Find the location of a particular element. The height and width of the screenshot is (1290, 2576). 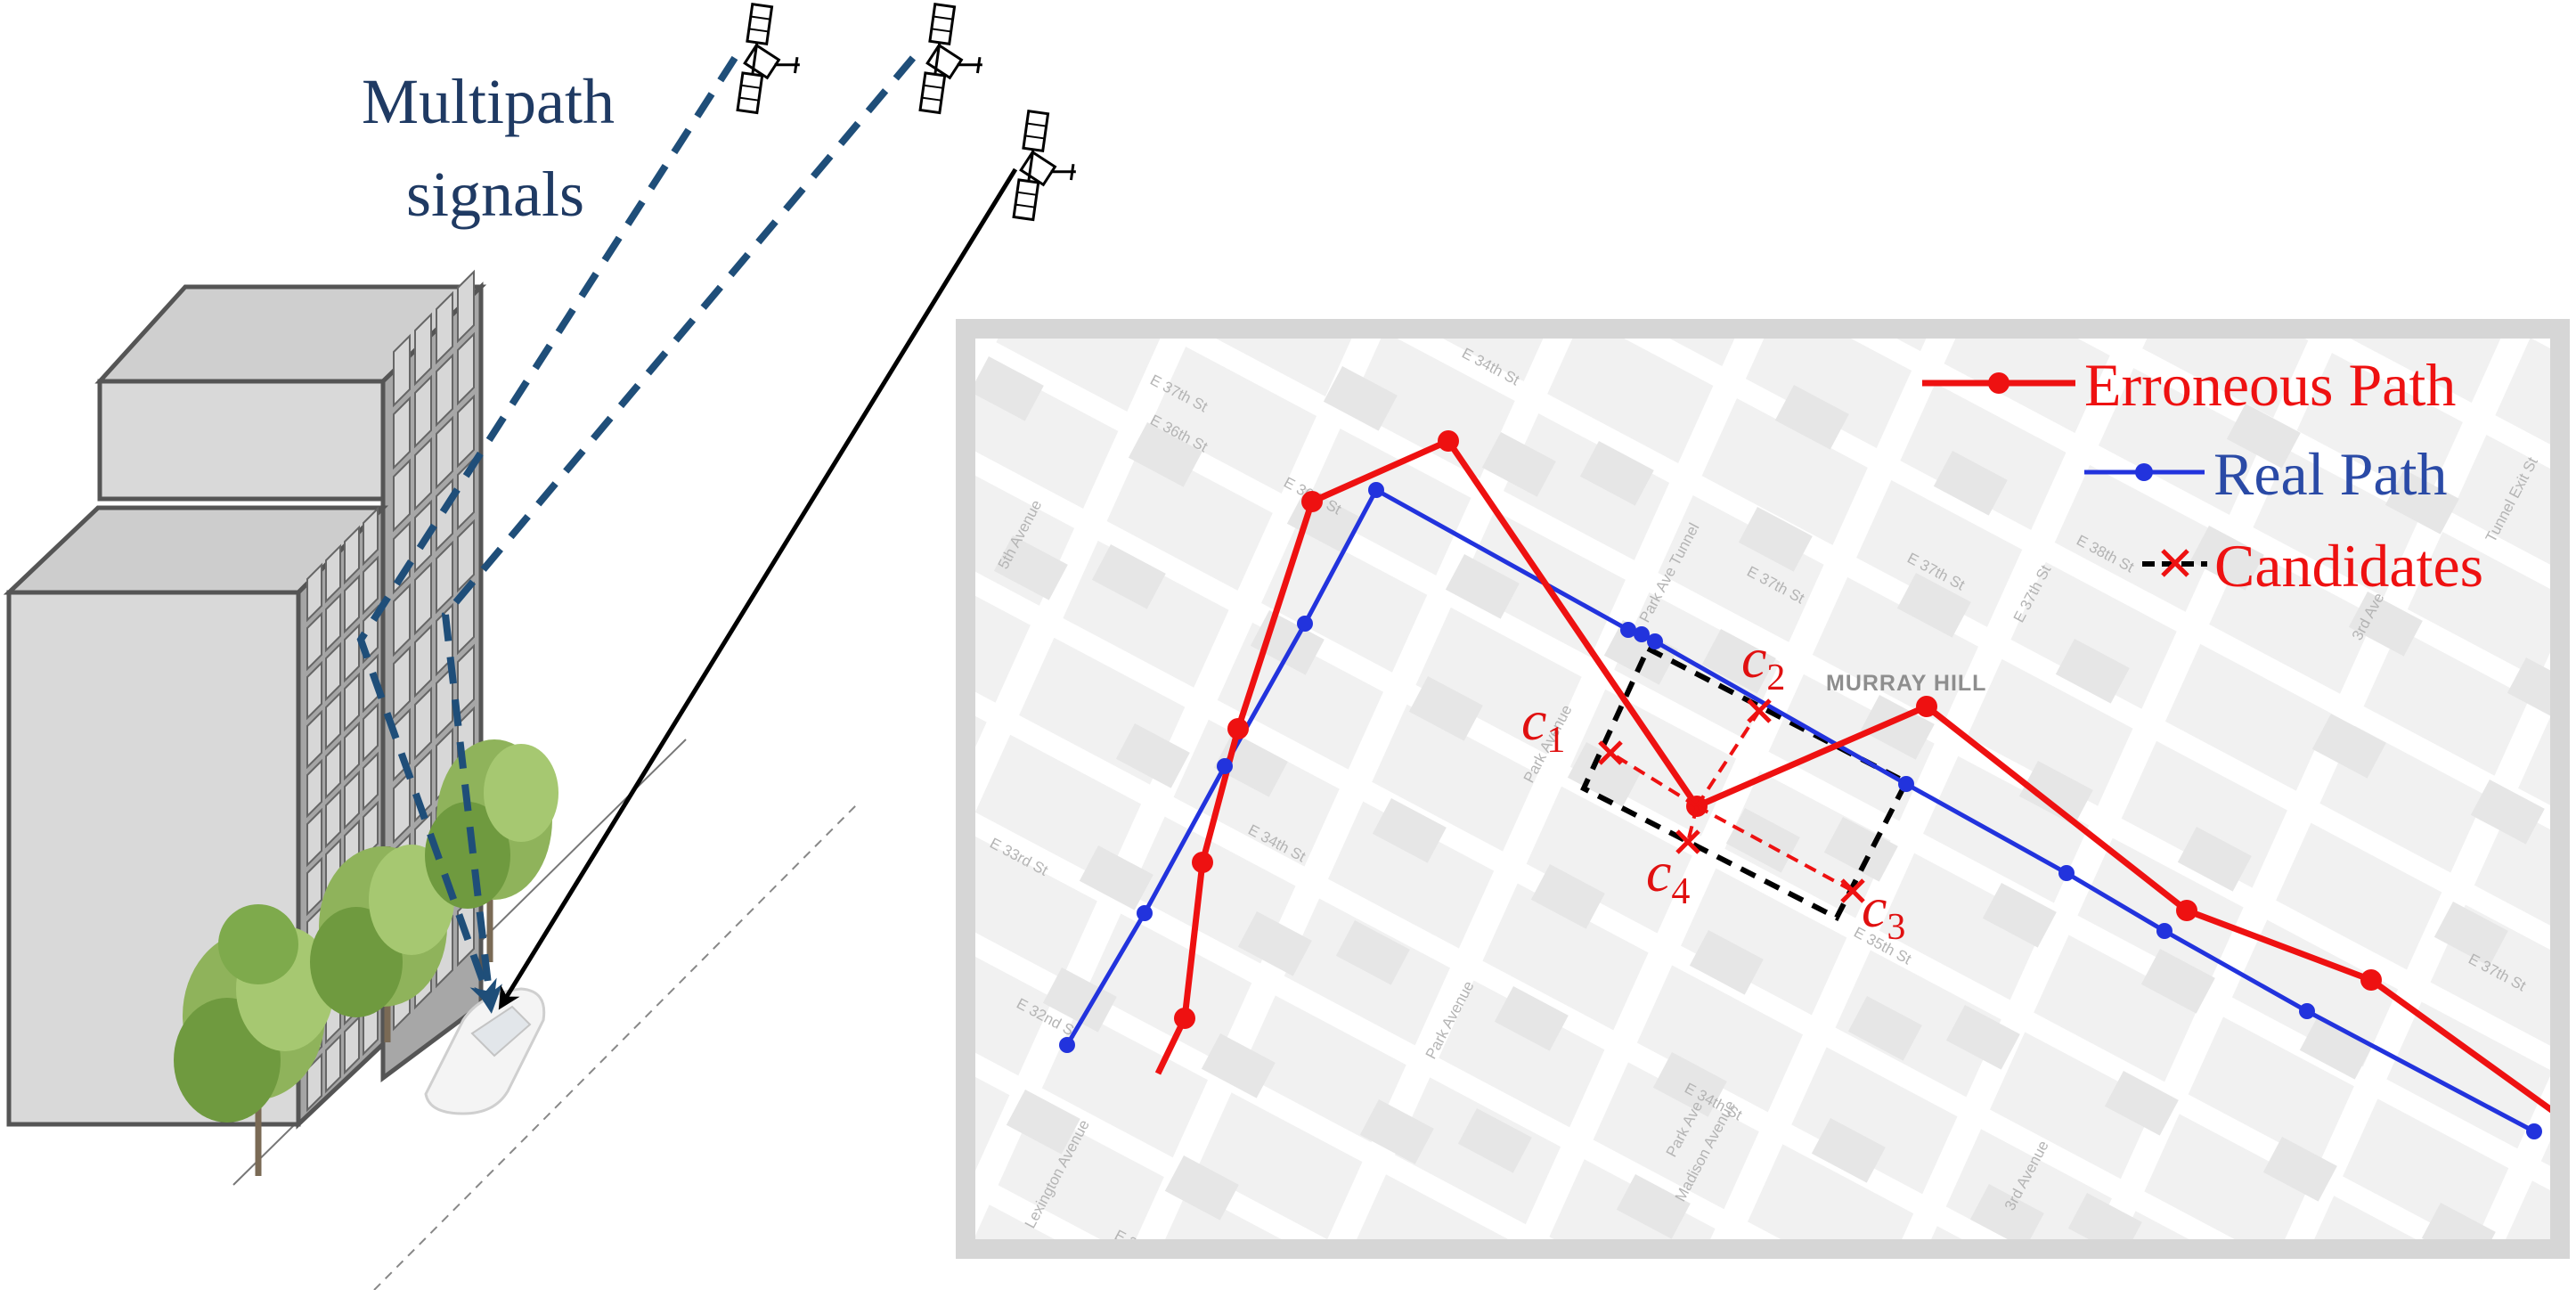

district-label: MURRAY HILL is located at coordinates (1906, 684).